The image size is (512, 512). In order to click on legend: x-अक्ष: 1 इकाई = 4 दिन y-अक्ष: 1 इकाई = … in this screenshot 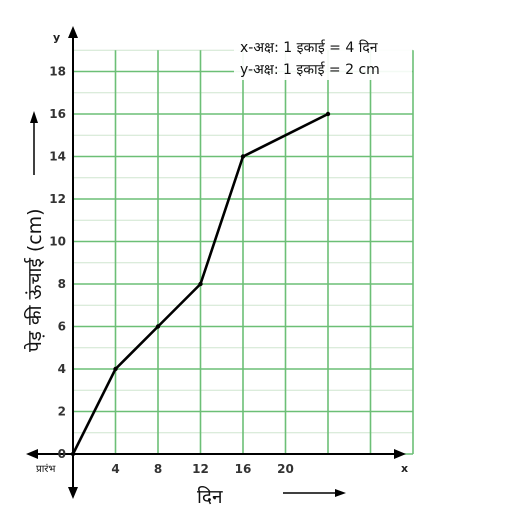, I will do `click(323, 57)`.